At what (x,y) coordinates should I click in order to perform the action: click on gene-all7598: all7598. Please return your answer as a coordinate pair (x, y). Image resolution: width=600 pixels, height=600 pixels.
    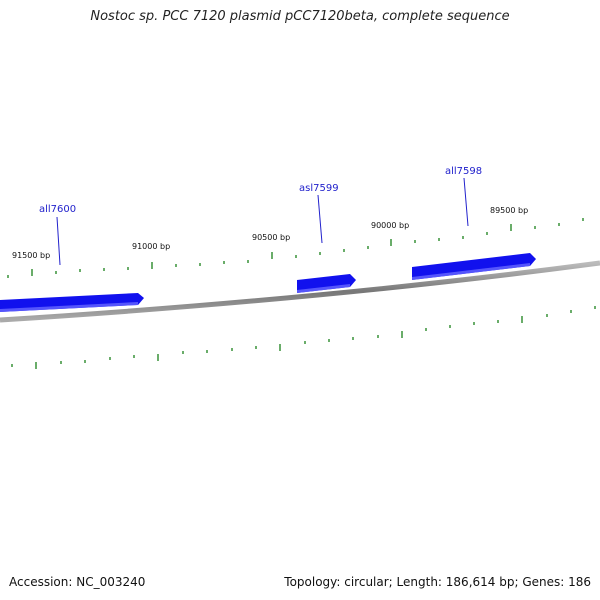
    Looking at the image, I should click on (474, 223).